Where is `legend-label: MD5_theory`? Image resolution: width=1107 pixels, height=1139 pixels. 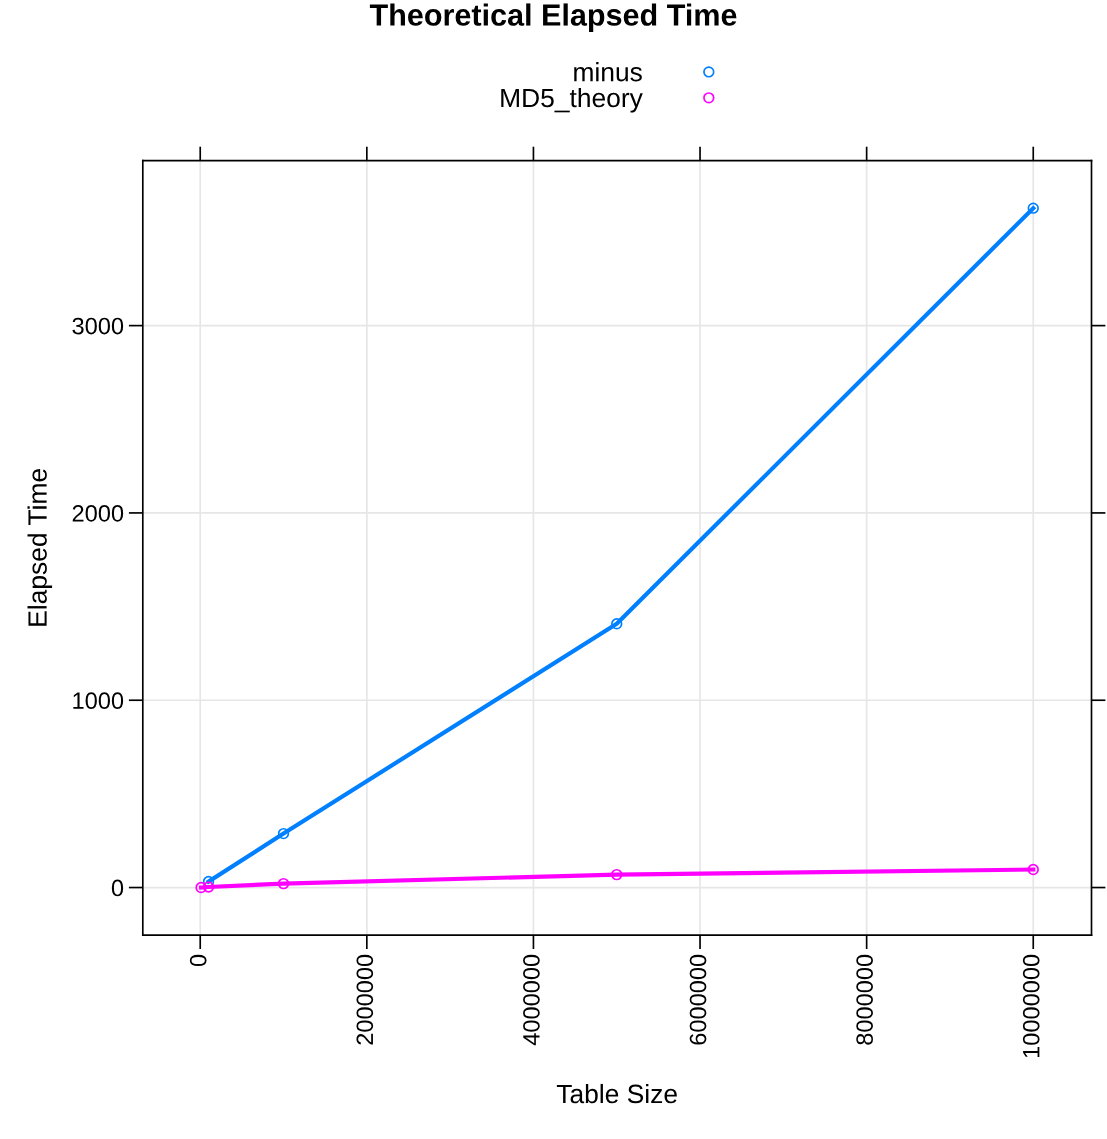
legend-label: MD5_theory is located at coordinates (572, 100).